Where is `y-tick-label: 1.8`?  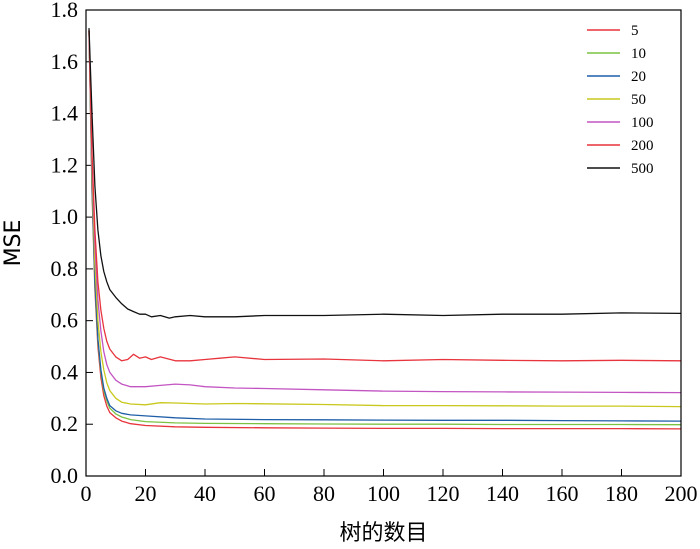 y-tick-label: 1.8 is located at coordinates (65, 11).